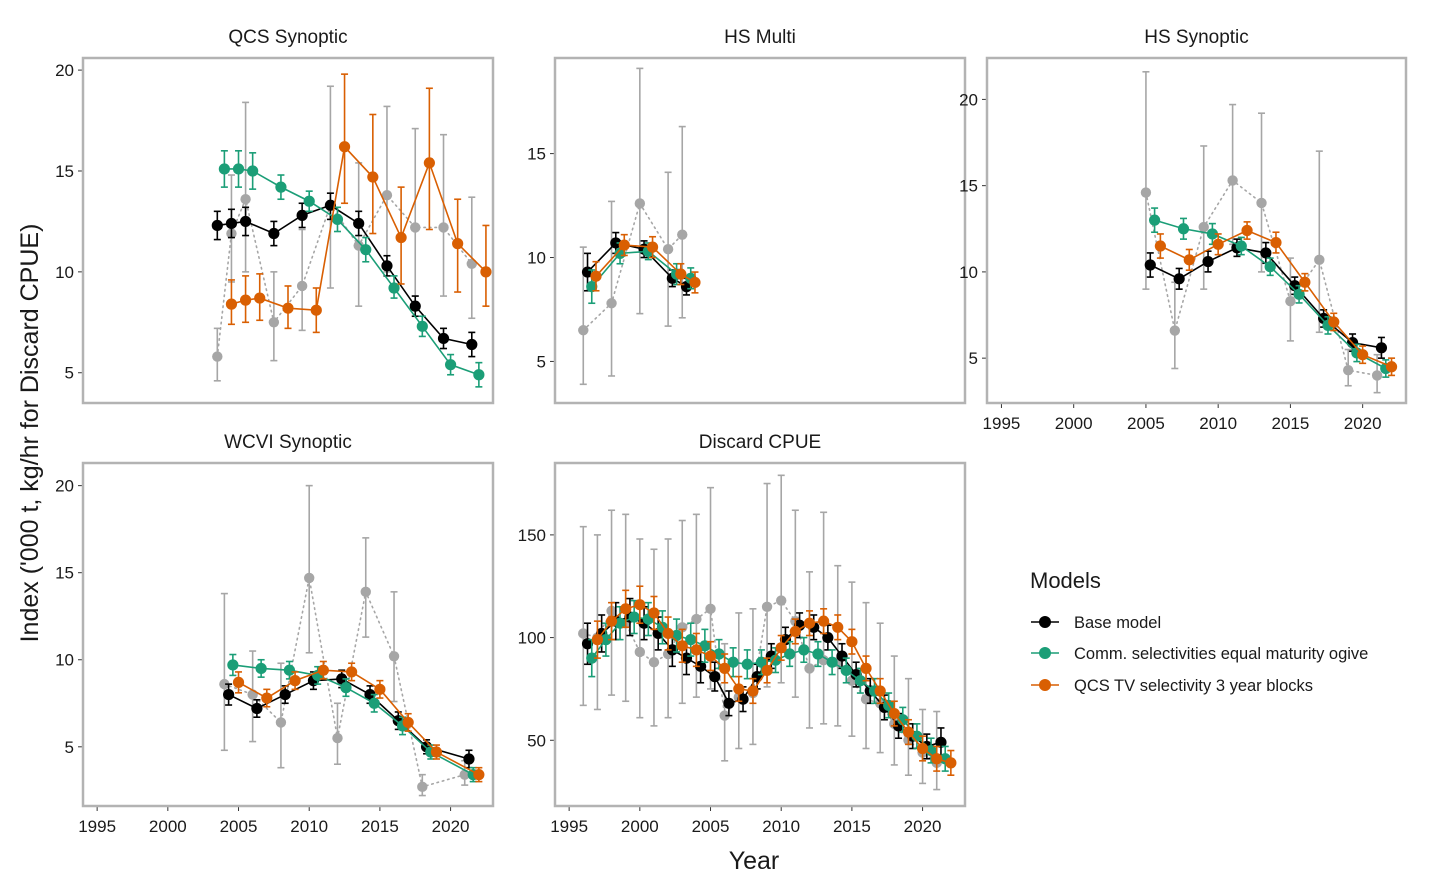 The image size is (1440, 894). I want to click on legend-item-base-model: Base model, so click(1096, 623).